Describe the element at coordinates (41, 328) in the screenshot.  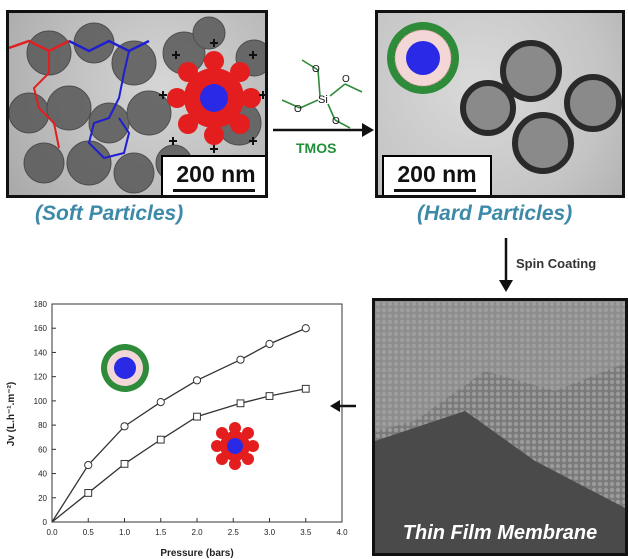
I see `y-tick-label: 160` at that location.